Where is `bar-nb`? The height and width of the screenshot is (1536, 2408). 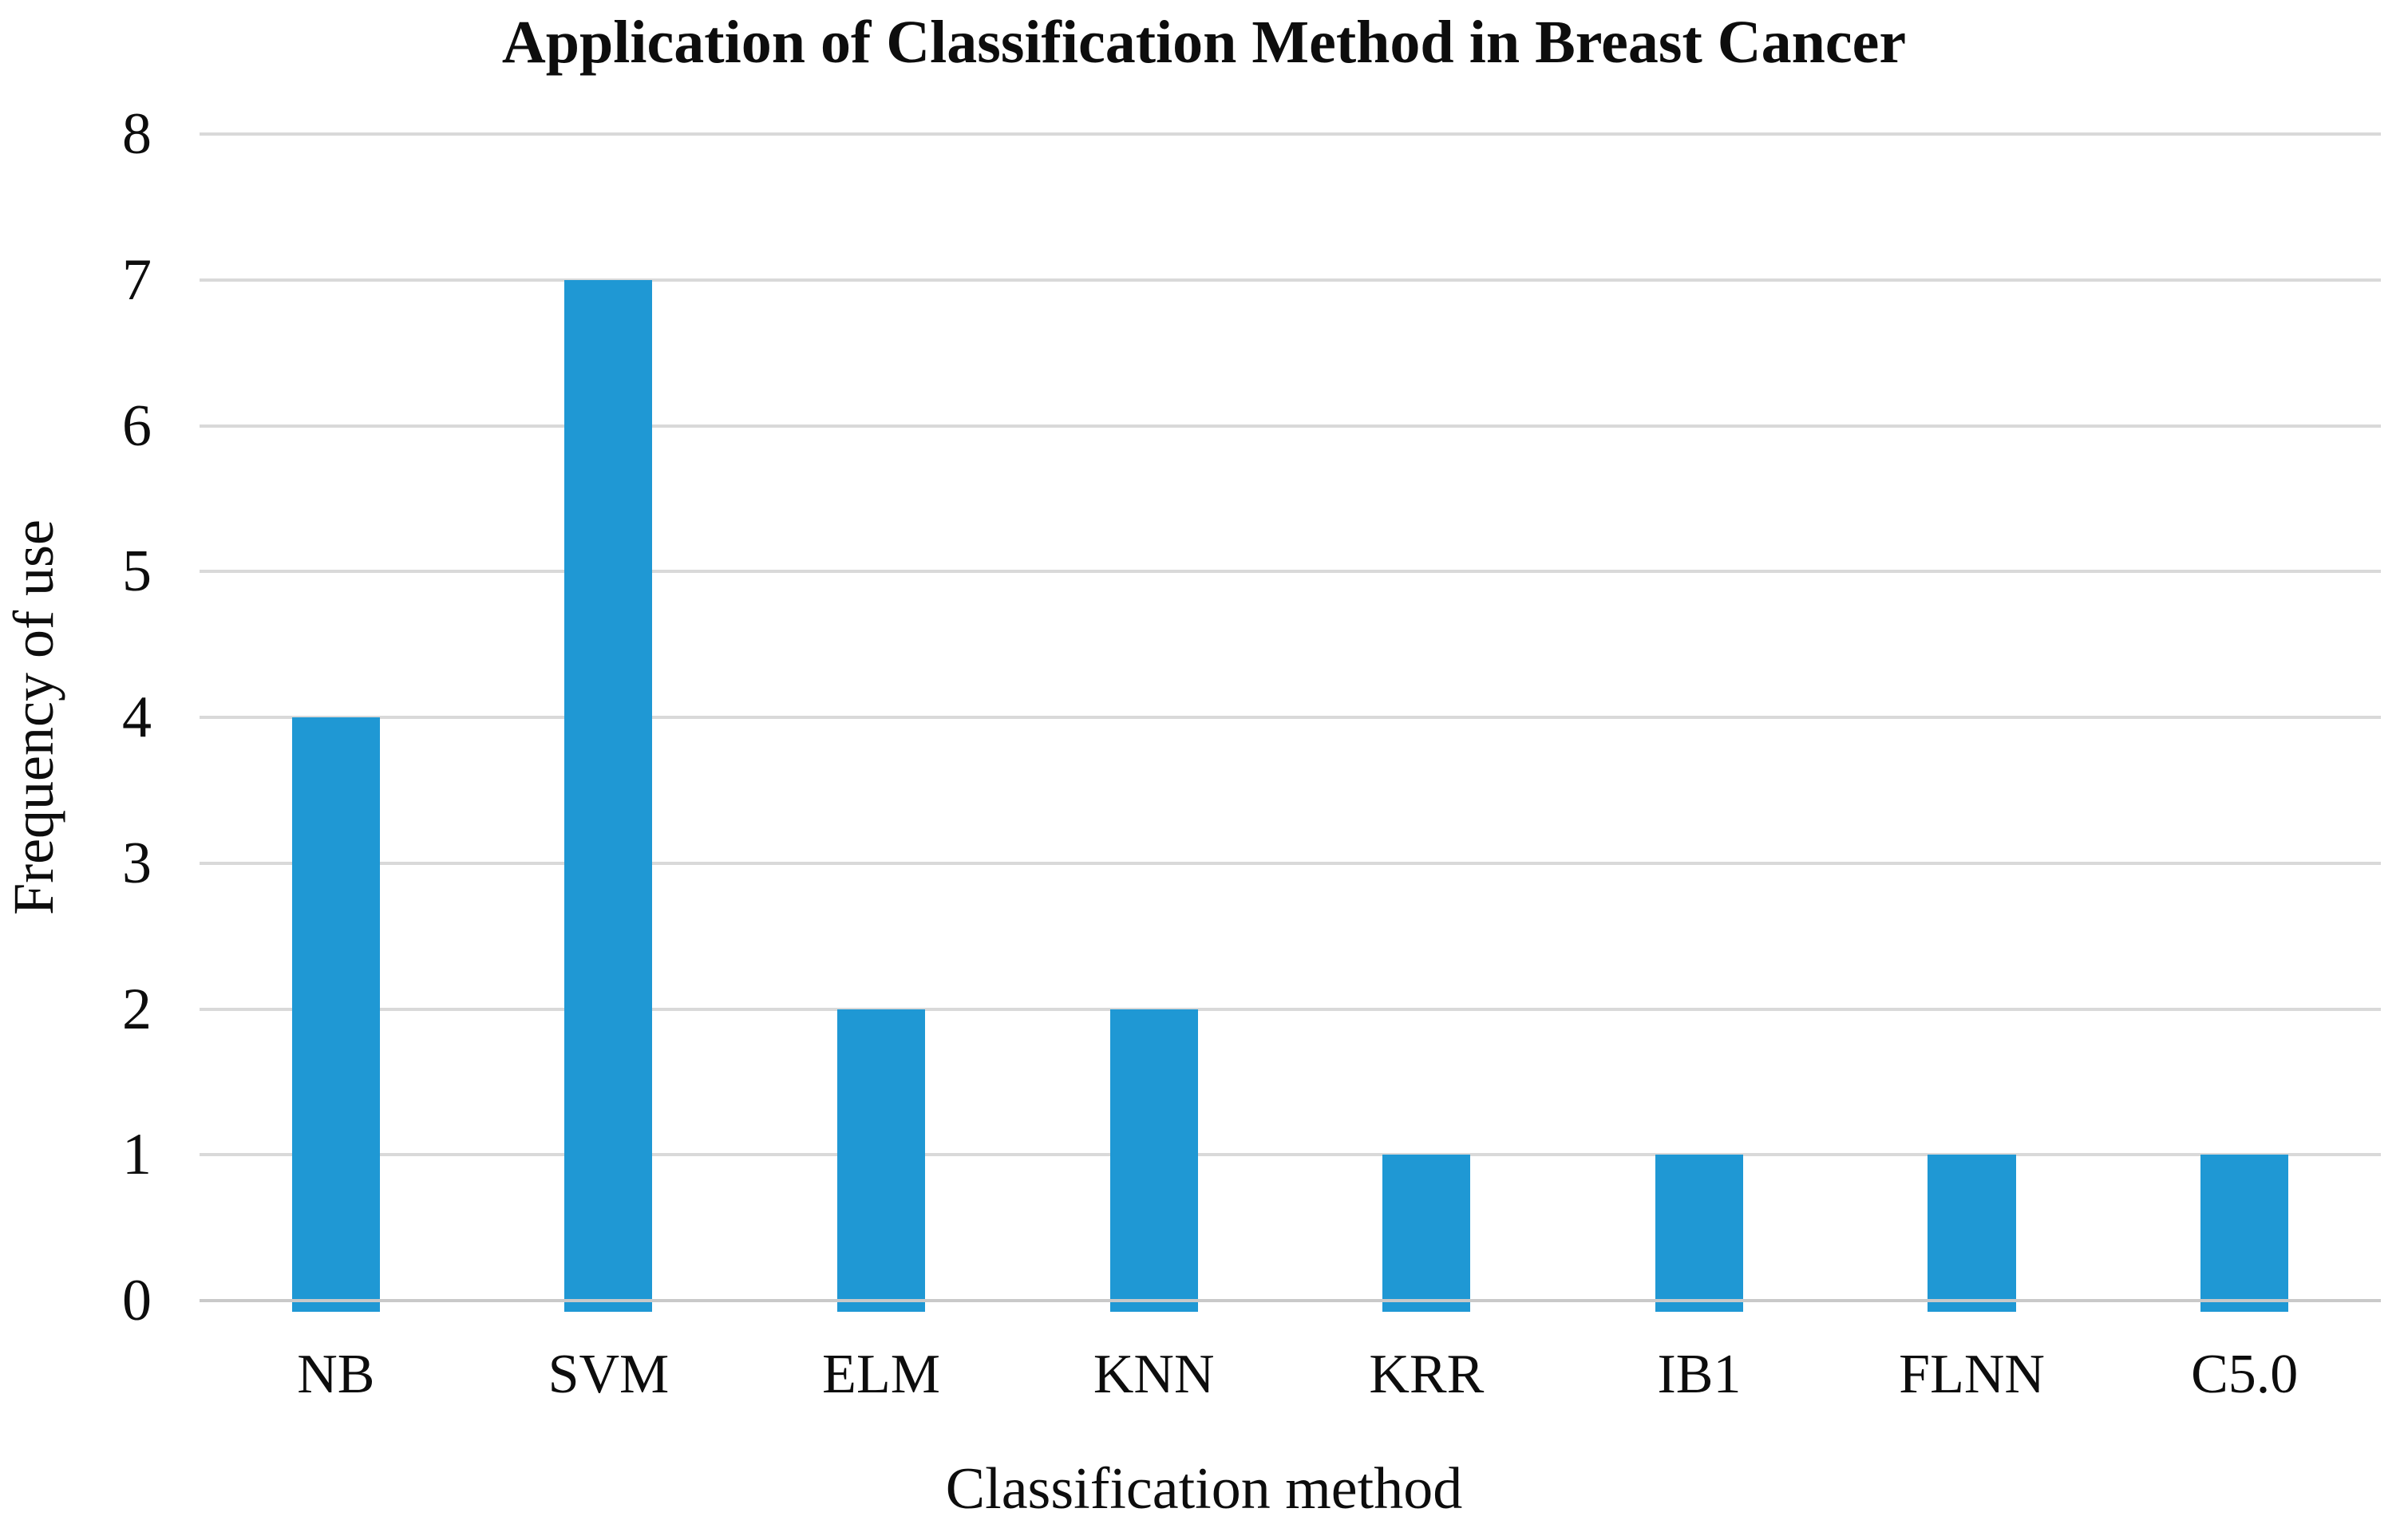
bar-nb is located at coordinates (335, 1014).